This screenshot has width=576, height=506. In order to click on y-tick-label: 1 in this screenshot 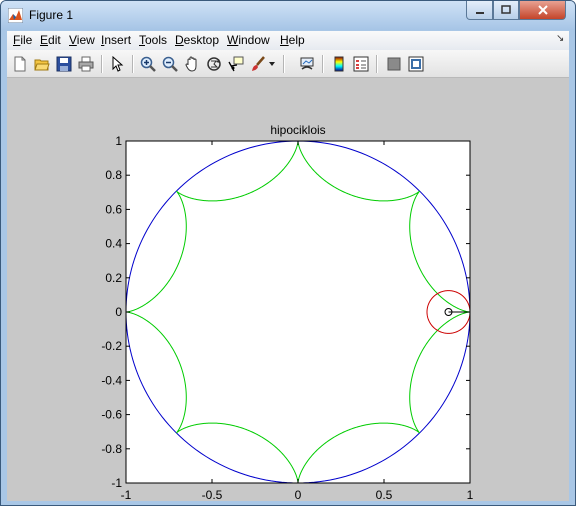, I will do `click(118, 141)`.